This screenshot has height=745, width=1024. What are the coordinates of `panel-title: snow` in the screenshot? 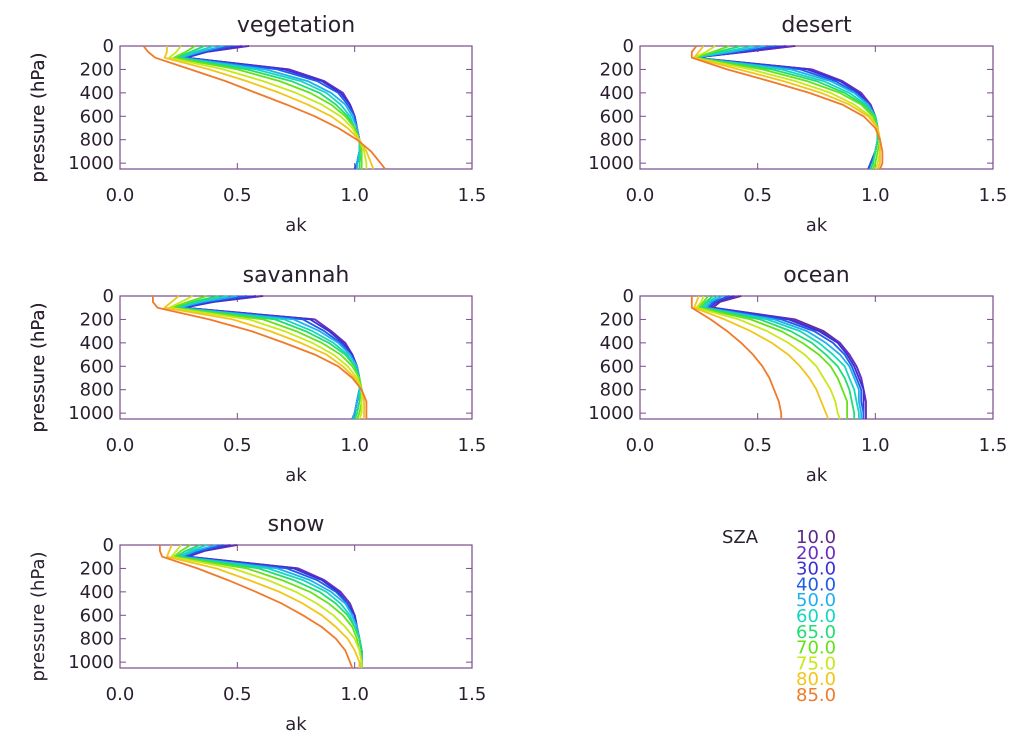 It's located at (296, 524).